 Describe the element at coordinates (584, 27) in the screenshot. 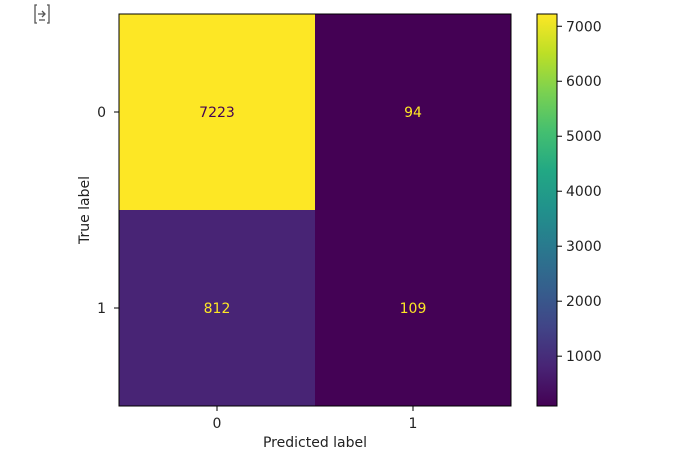

I see `colorbar-tick-label-7000: 7000` at that location.